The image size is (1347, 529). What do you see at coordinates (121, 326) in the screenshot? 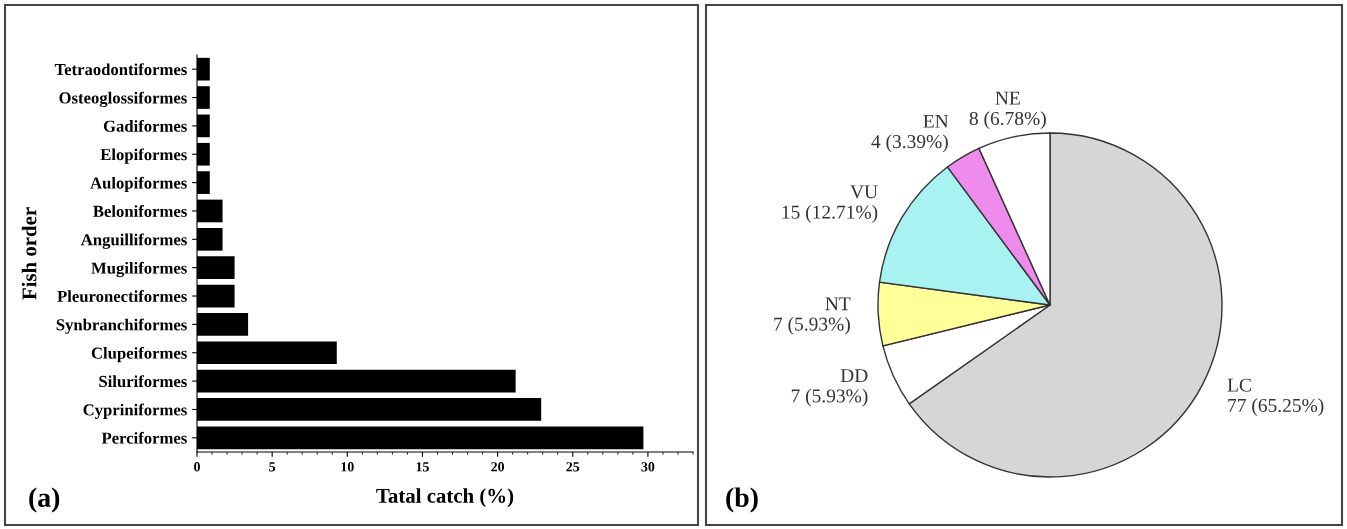
I see `y-tick-label: Synbranchiformes` at bounding box center [121, 326].